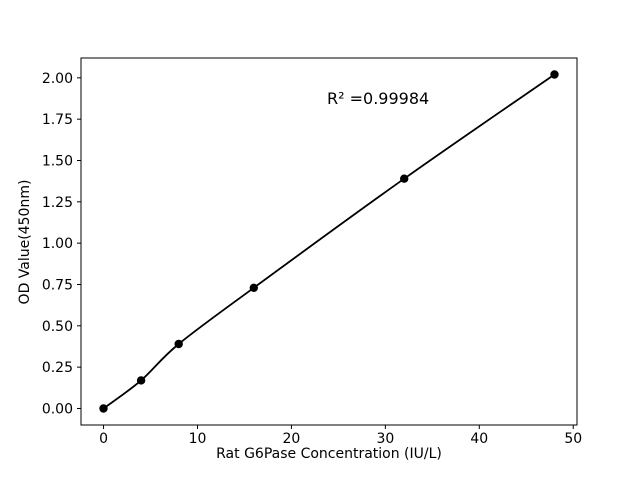 The width and height of the screenshot is (640, 480). Describe the element at coordinates (573, 439) in the screenshot. I see `x-tick-label: 50` at that location.